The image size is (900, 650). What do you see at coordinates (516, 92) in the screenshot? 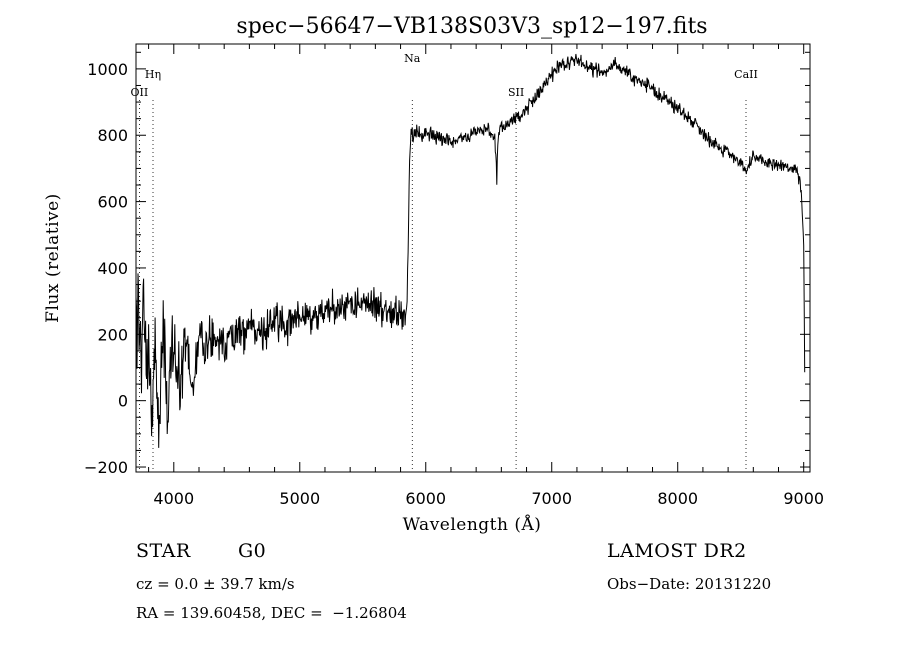
I see `spectral-line-label: SII` at bounding box center [516, 92].